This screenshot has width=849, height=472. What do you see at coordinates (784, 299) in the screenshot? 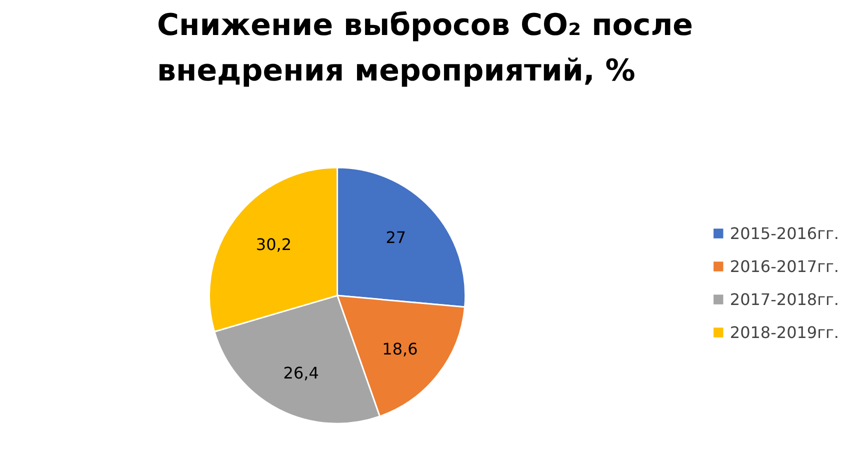
I see `legend-label: 2017-2018гг.` at bounding box center [784, 299].